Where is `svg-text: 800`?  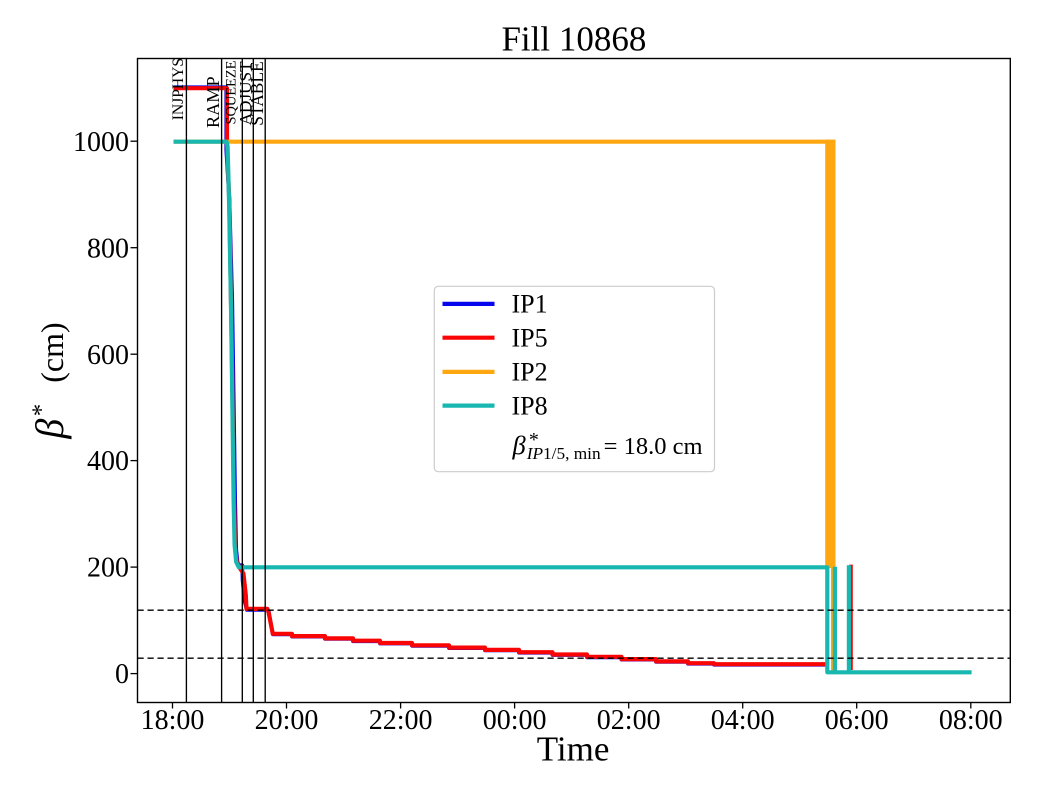 svg-text: 800 is located at coordinates (108, 248).